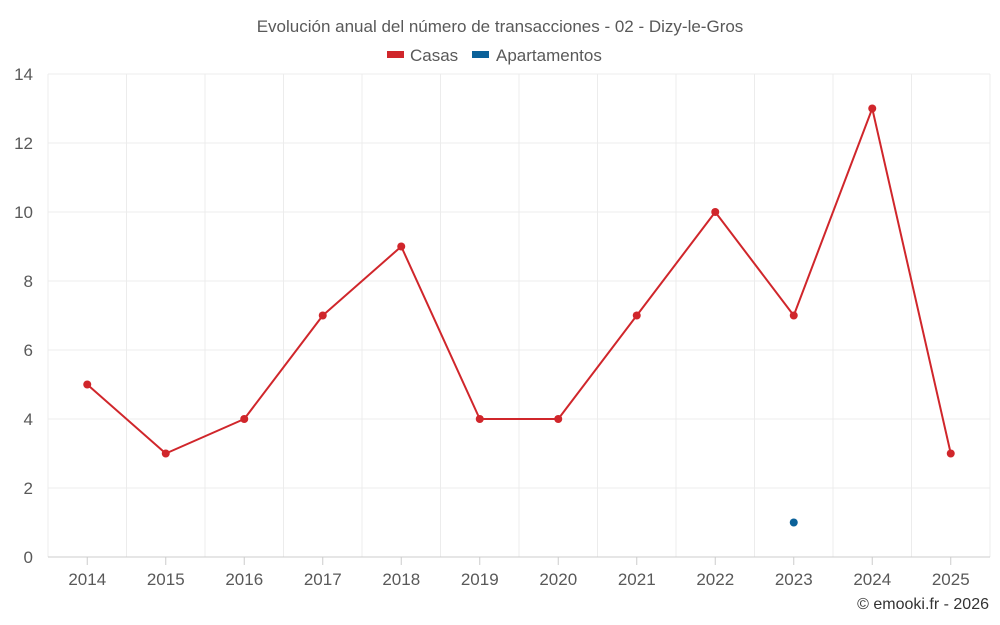 The image size is (1000, 625). I want to click on x-tick-label: 2025, so click(951, 579).